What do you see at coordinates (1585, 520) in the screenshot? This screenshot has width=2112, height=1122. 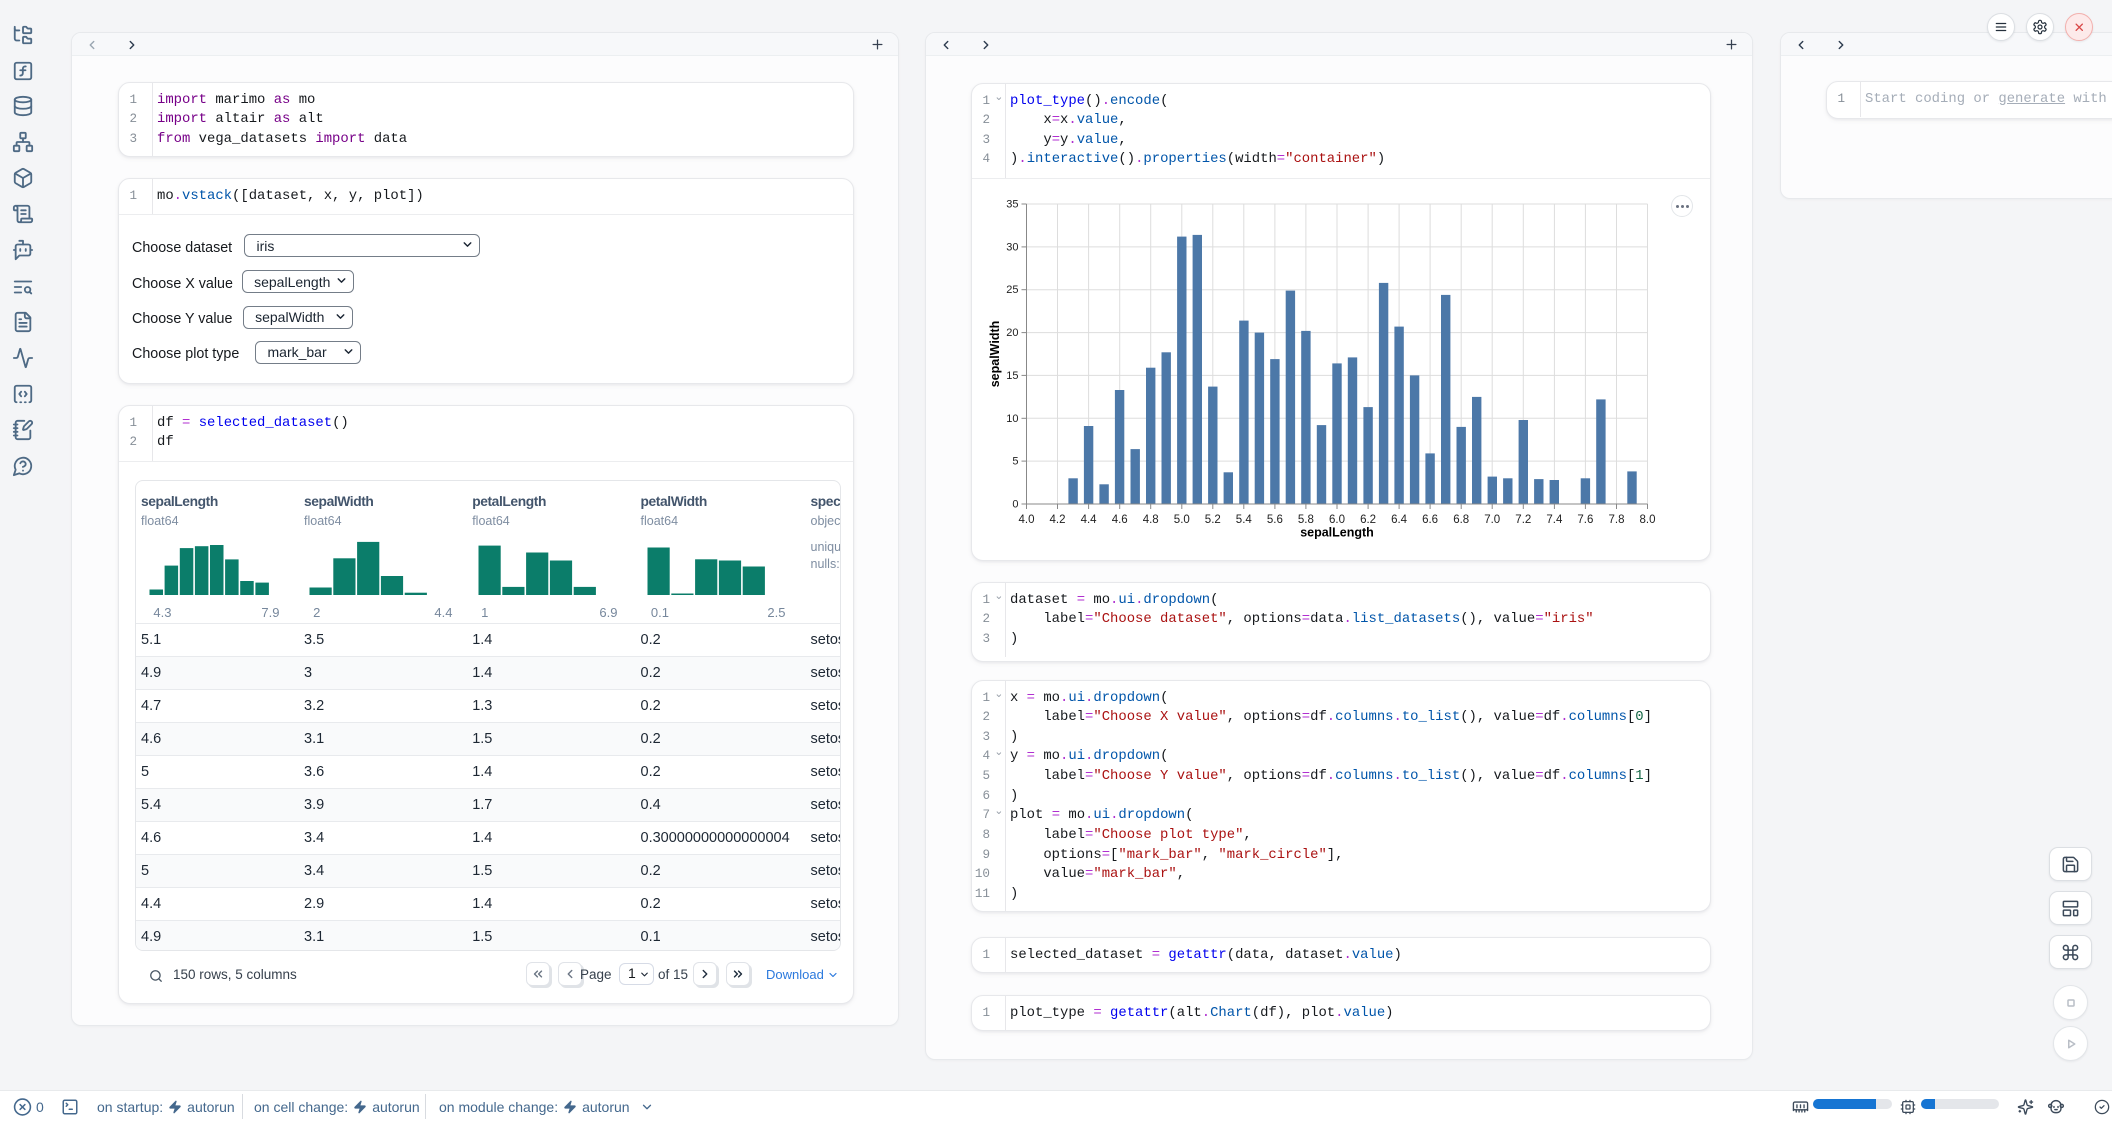 I see `svg-text: 7.6` at bounding box center [1585, 520].